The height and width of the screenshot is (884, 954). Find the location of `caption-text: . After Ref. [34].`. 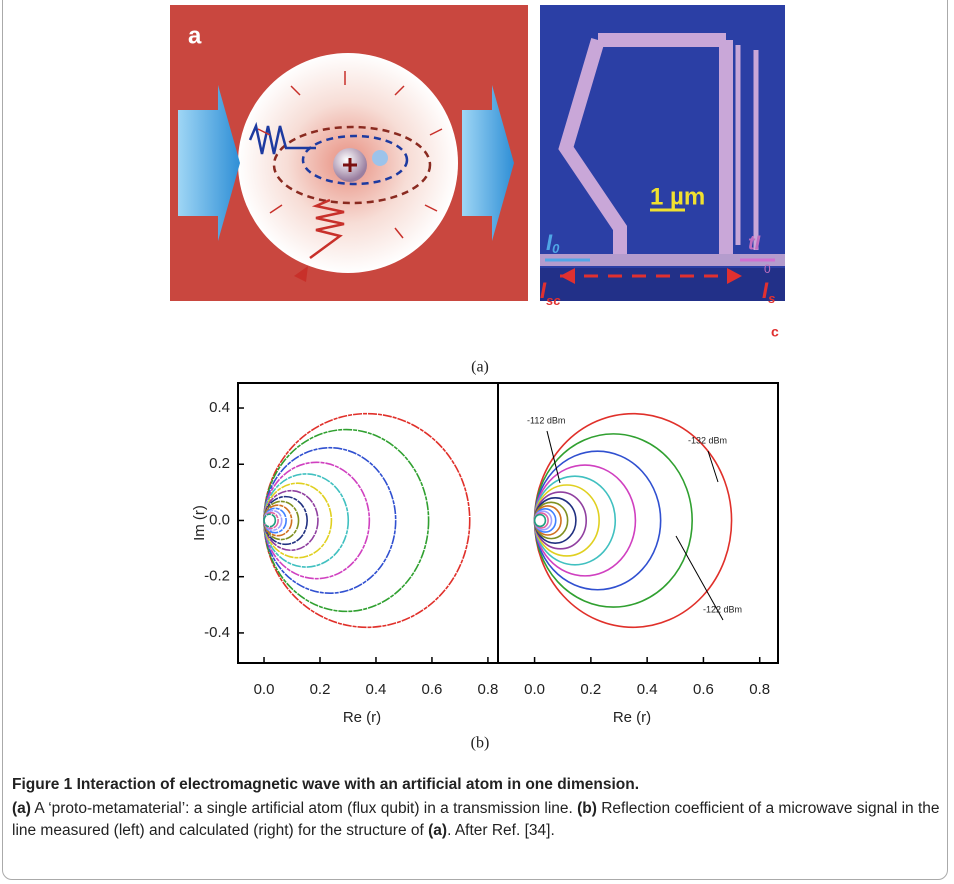

caption-text: . After Ref. [34]. is located at coordinates (501, 830).